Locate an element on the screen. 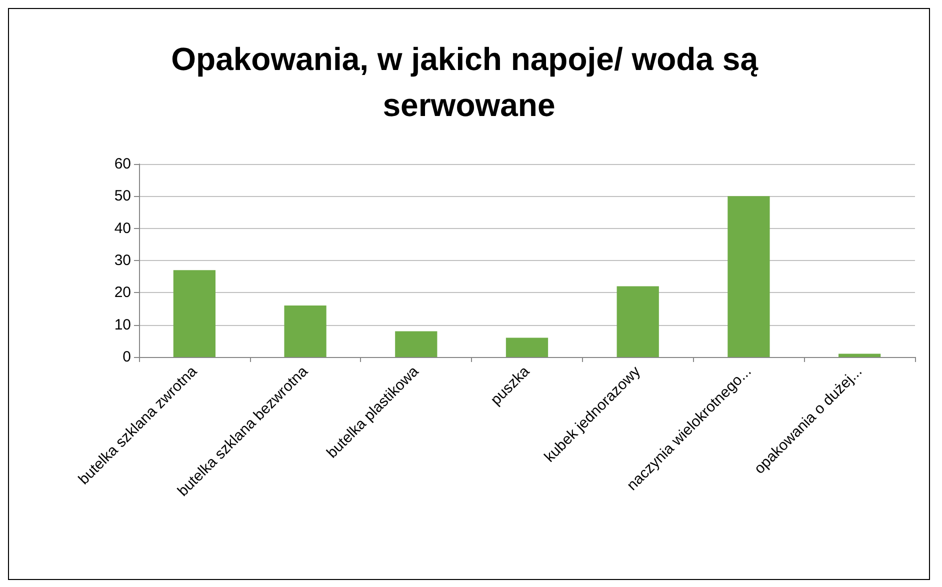 This screenshot has width=942, height=587. y-tick-label: 30 is located at coordinates (122, 260).